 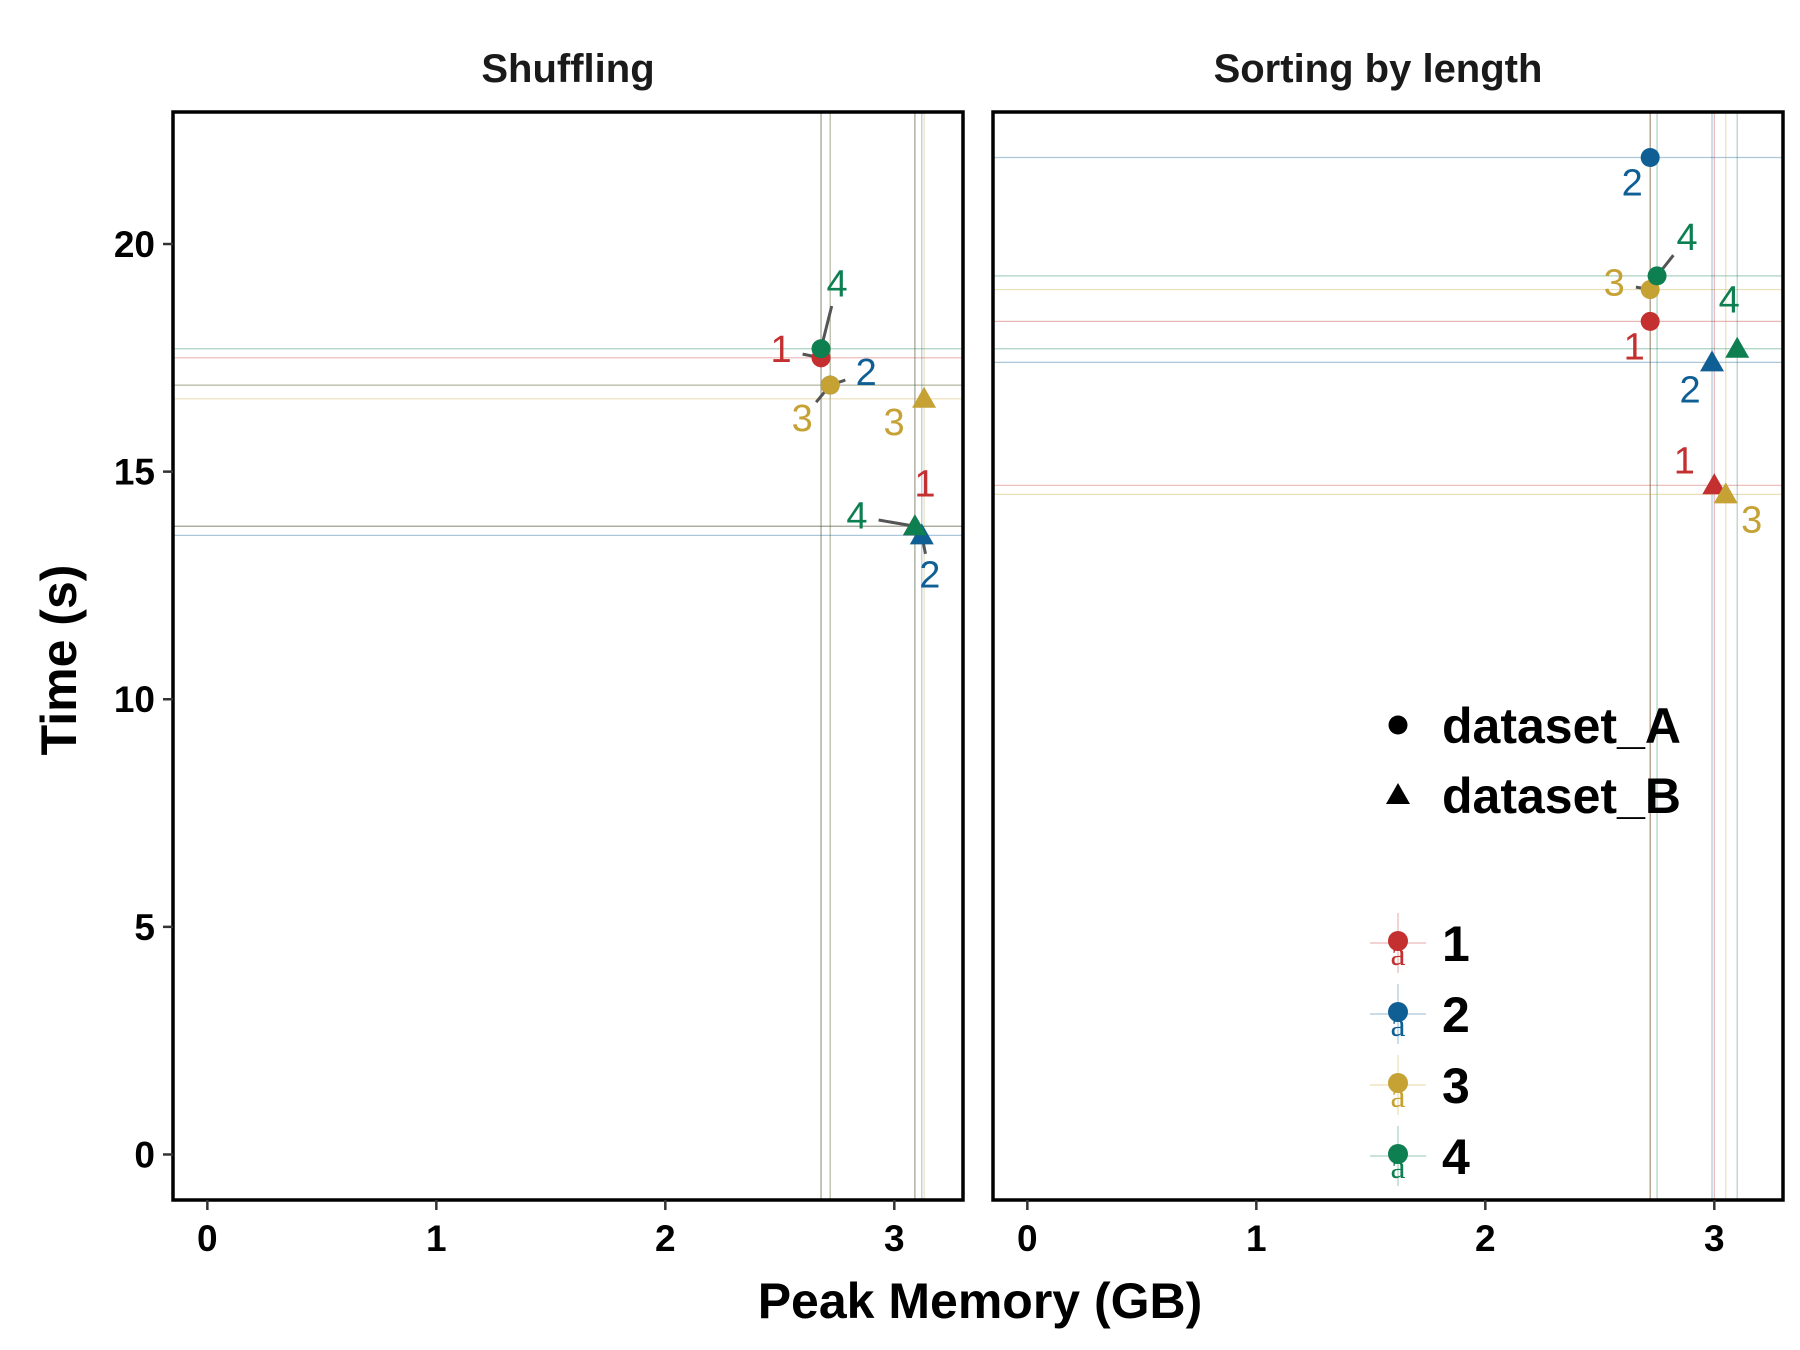 What do you see at coordinates (1561, 726) in the screenshot?
I see `legend-label: dataset_A` at bounding box center [1561, 726].